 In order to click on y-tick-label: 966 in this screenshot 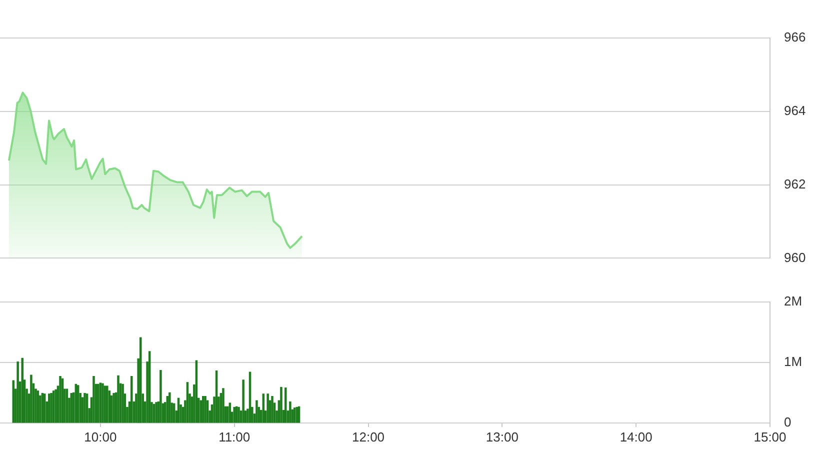, I will do `click(795, 37)`.